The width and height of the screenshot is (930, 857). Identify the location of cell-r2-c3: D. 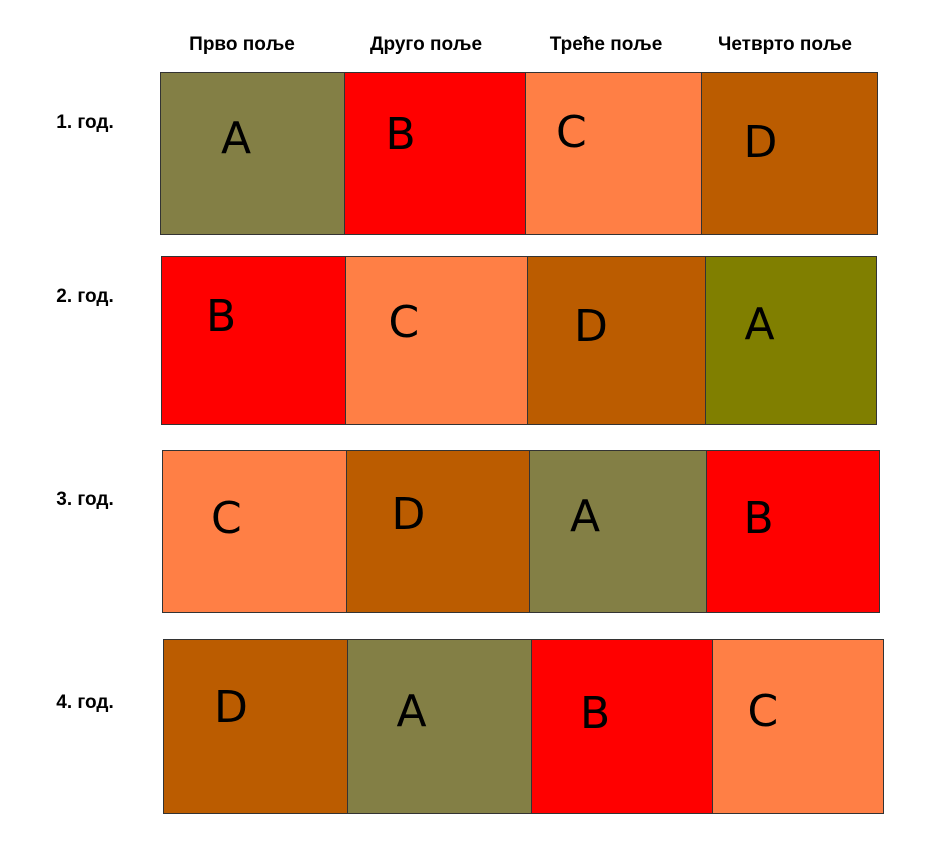
(617, 340).